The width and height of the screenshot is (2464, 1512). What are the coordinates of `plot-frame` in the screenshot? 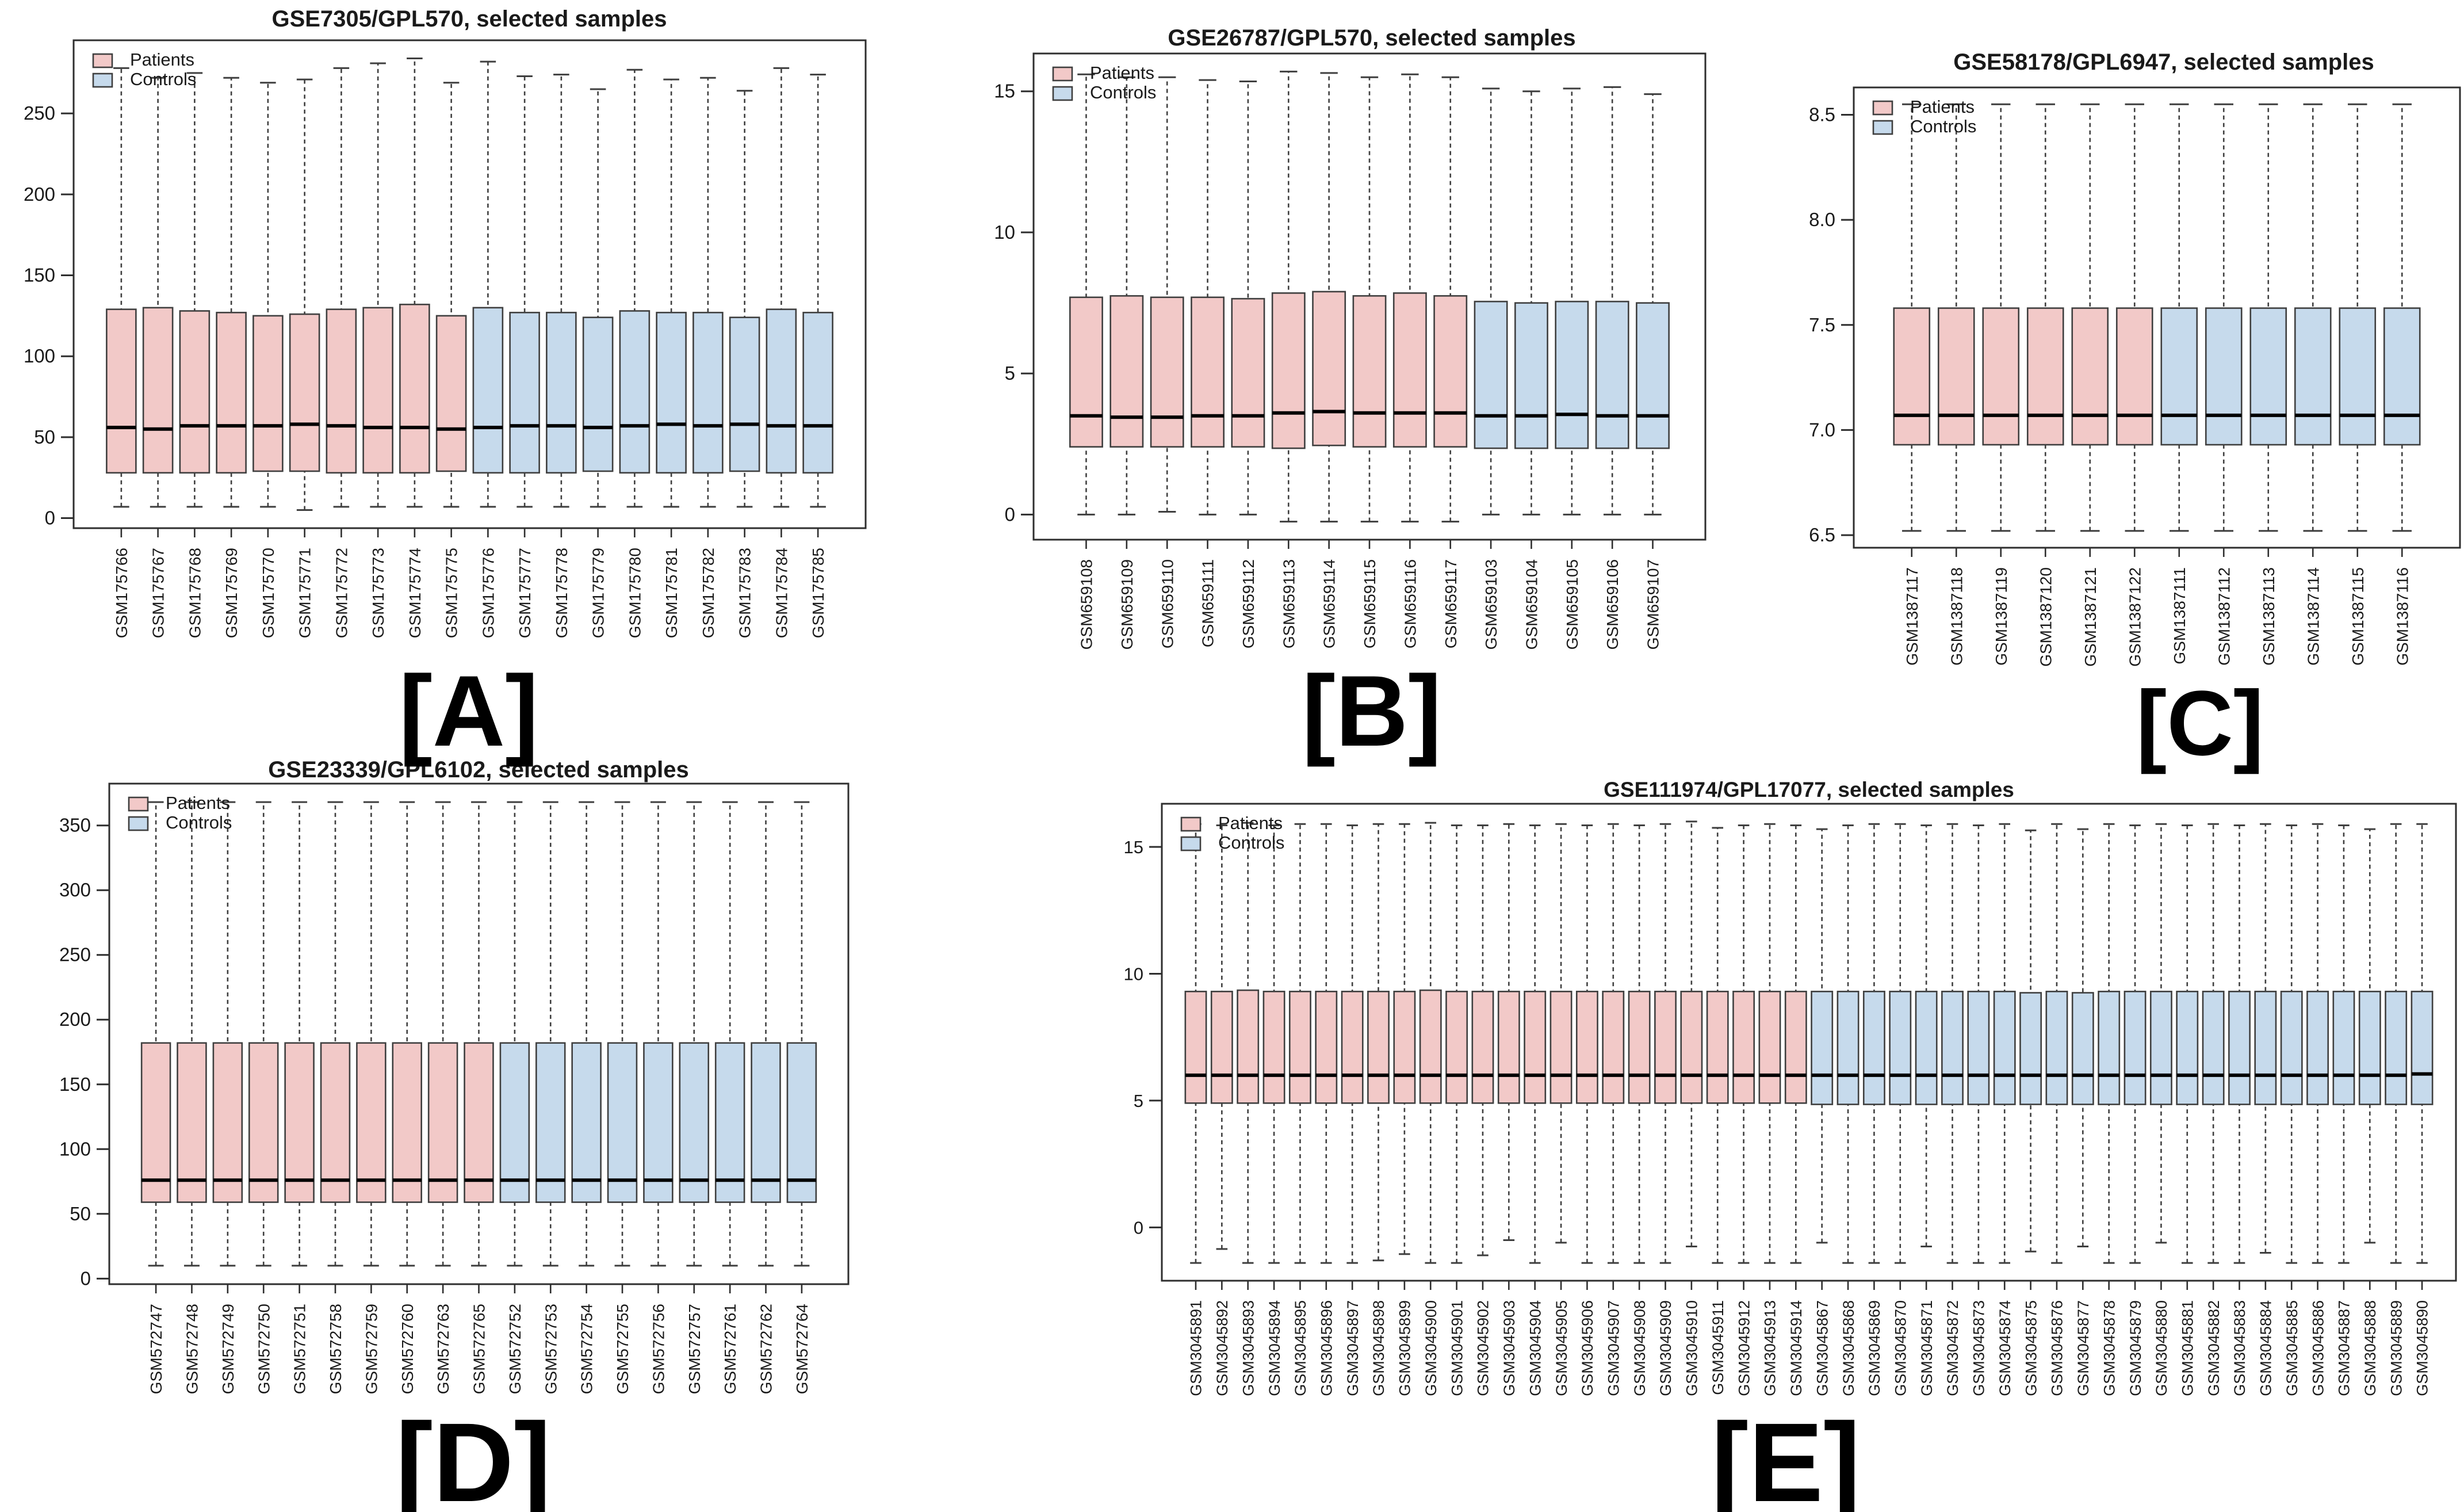 It's located at (2157, 317).